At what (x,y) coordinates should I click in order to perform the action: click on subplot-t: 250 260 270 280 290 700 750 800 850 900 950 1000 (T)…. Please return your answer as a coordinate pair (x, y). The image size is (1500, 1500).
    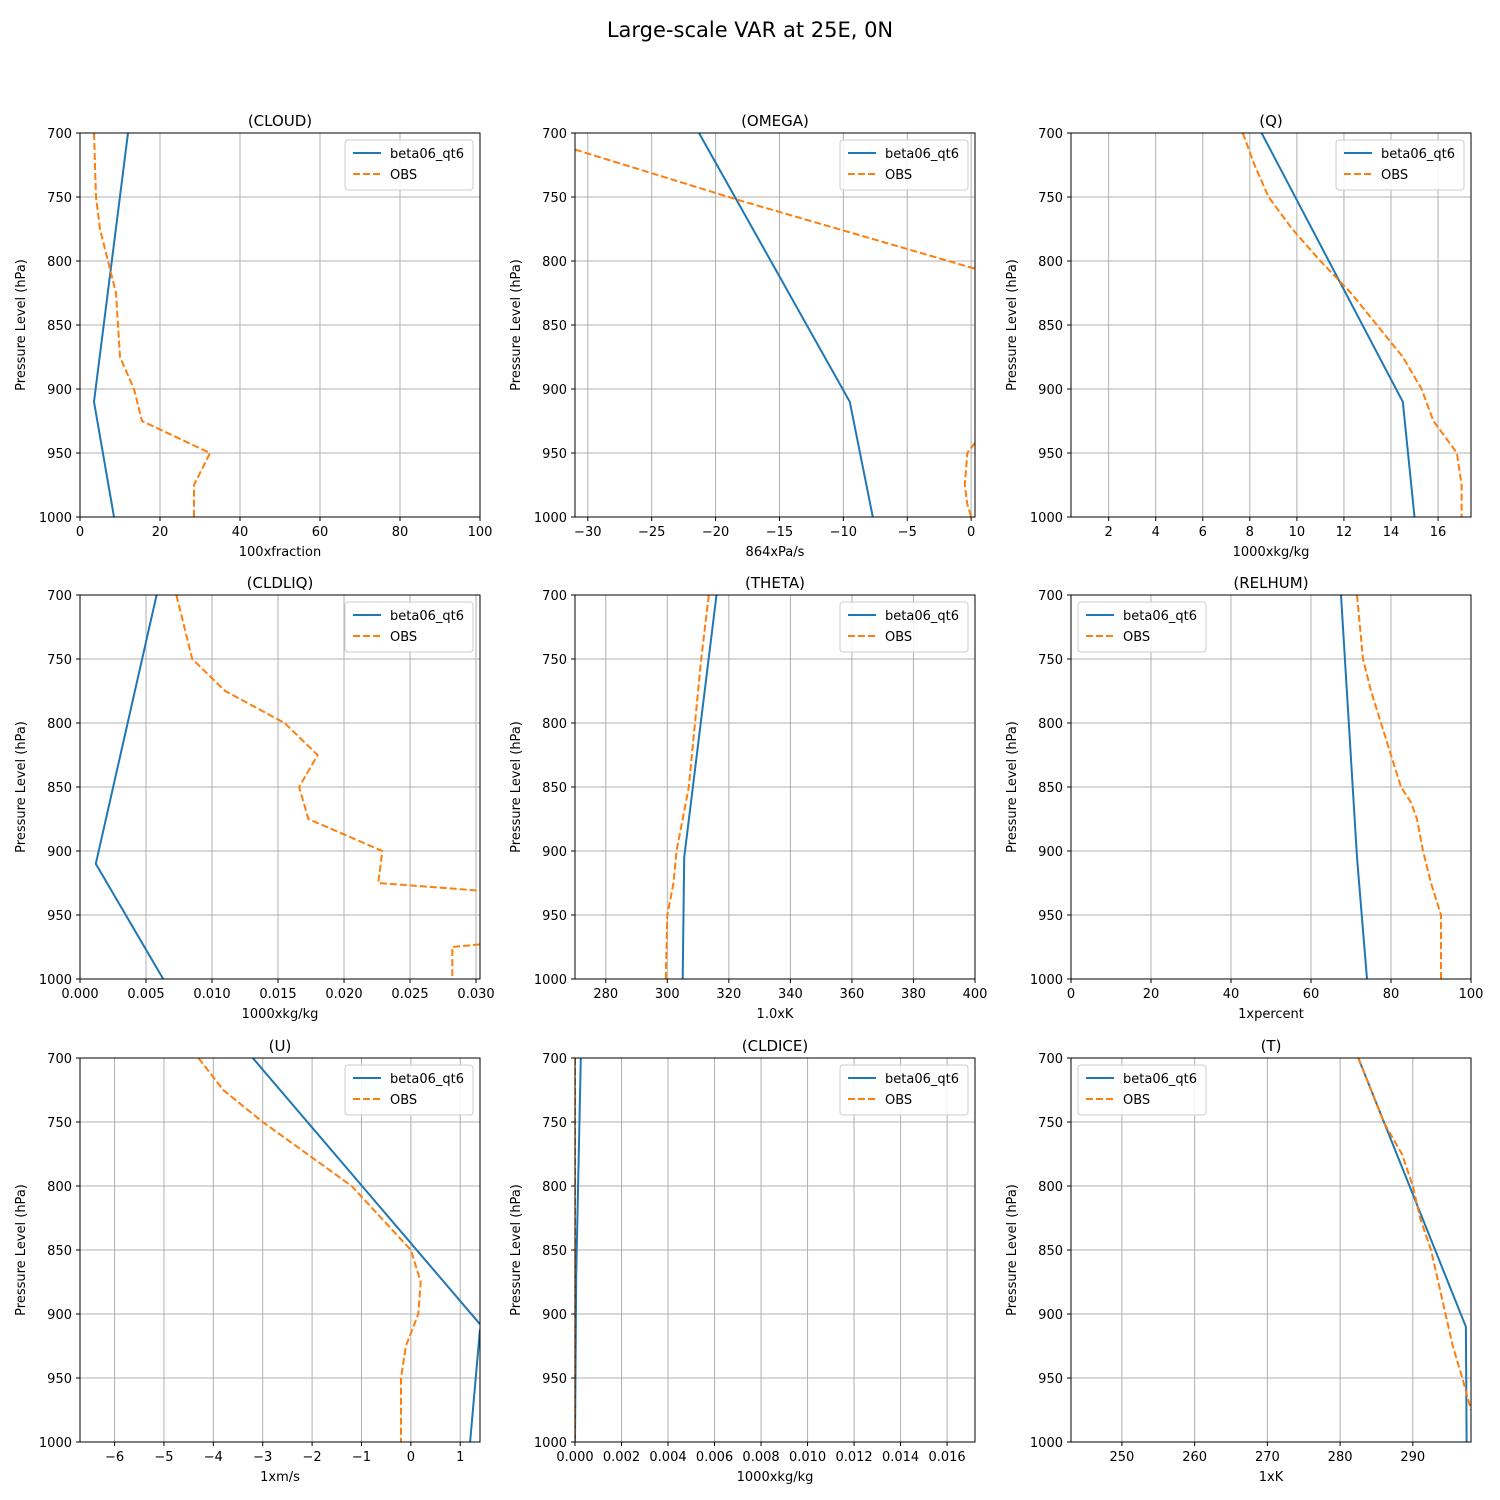
    Looking at the image, I should click on (1238, 1261).